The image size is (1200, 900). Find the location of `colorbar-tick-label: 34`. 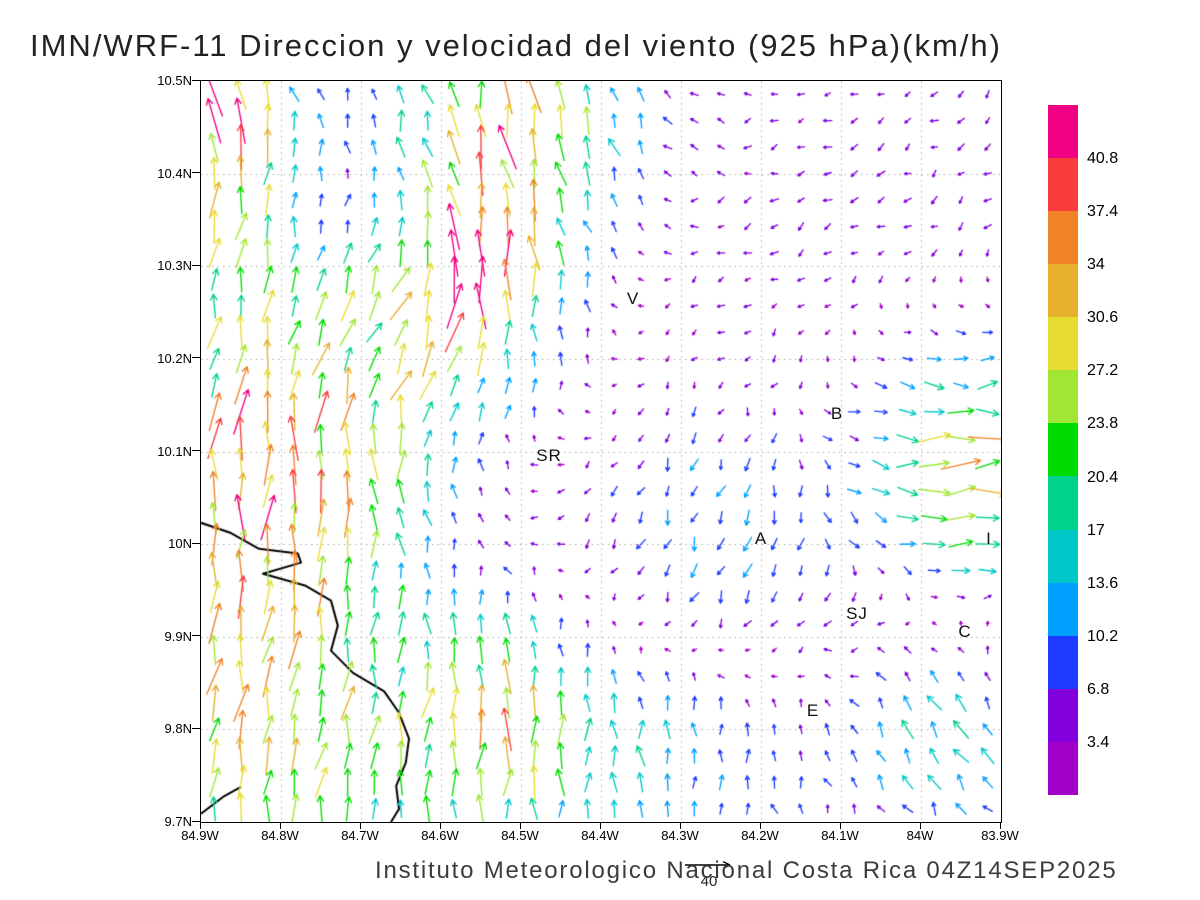

colorbar-tick-label: 34 is located at coordinates (1096, 265).